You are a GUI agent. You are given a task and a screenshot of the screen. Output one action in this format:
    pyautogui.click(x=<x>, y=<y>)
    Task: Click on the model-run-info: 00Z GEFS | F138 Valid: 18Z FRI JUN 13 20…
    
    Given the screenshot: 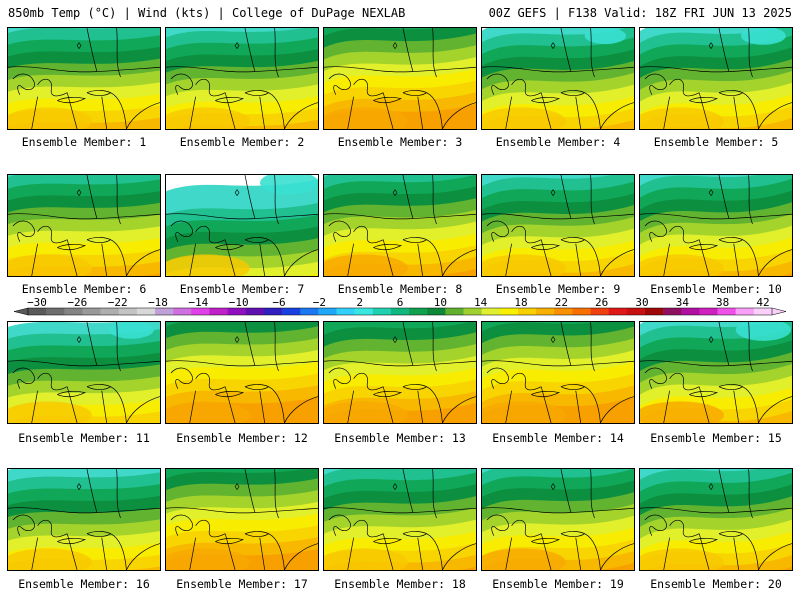 What is the action you would take?
    pyautogui.click(x=640, y=13)
    